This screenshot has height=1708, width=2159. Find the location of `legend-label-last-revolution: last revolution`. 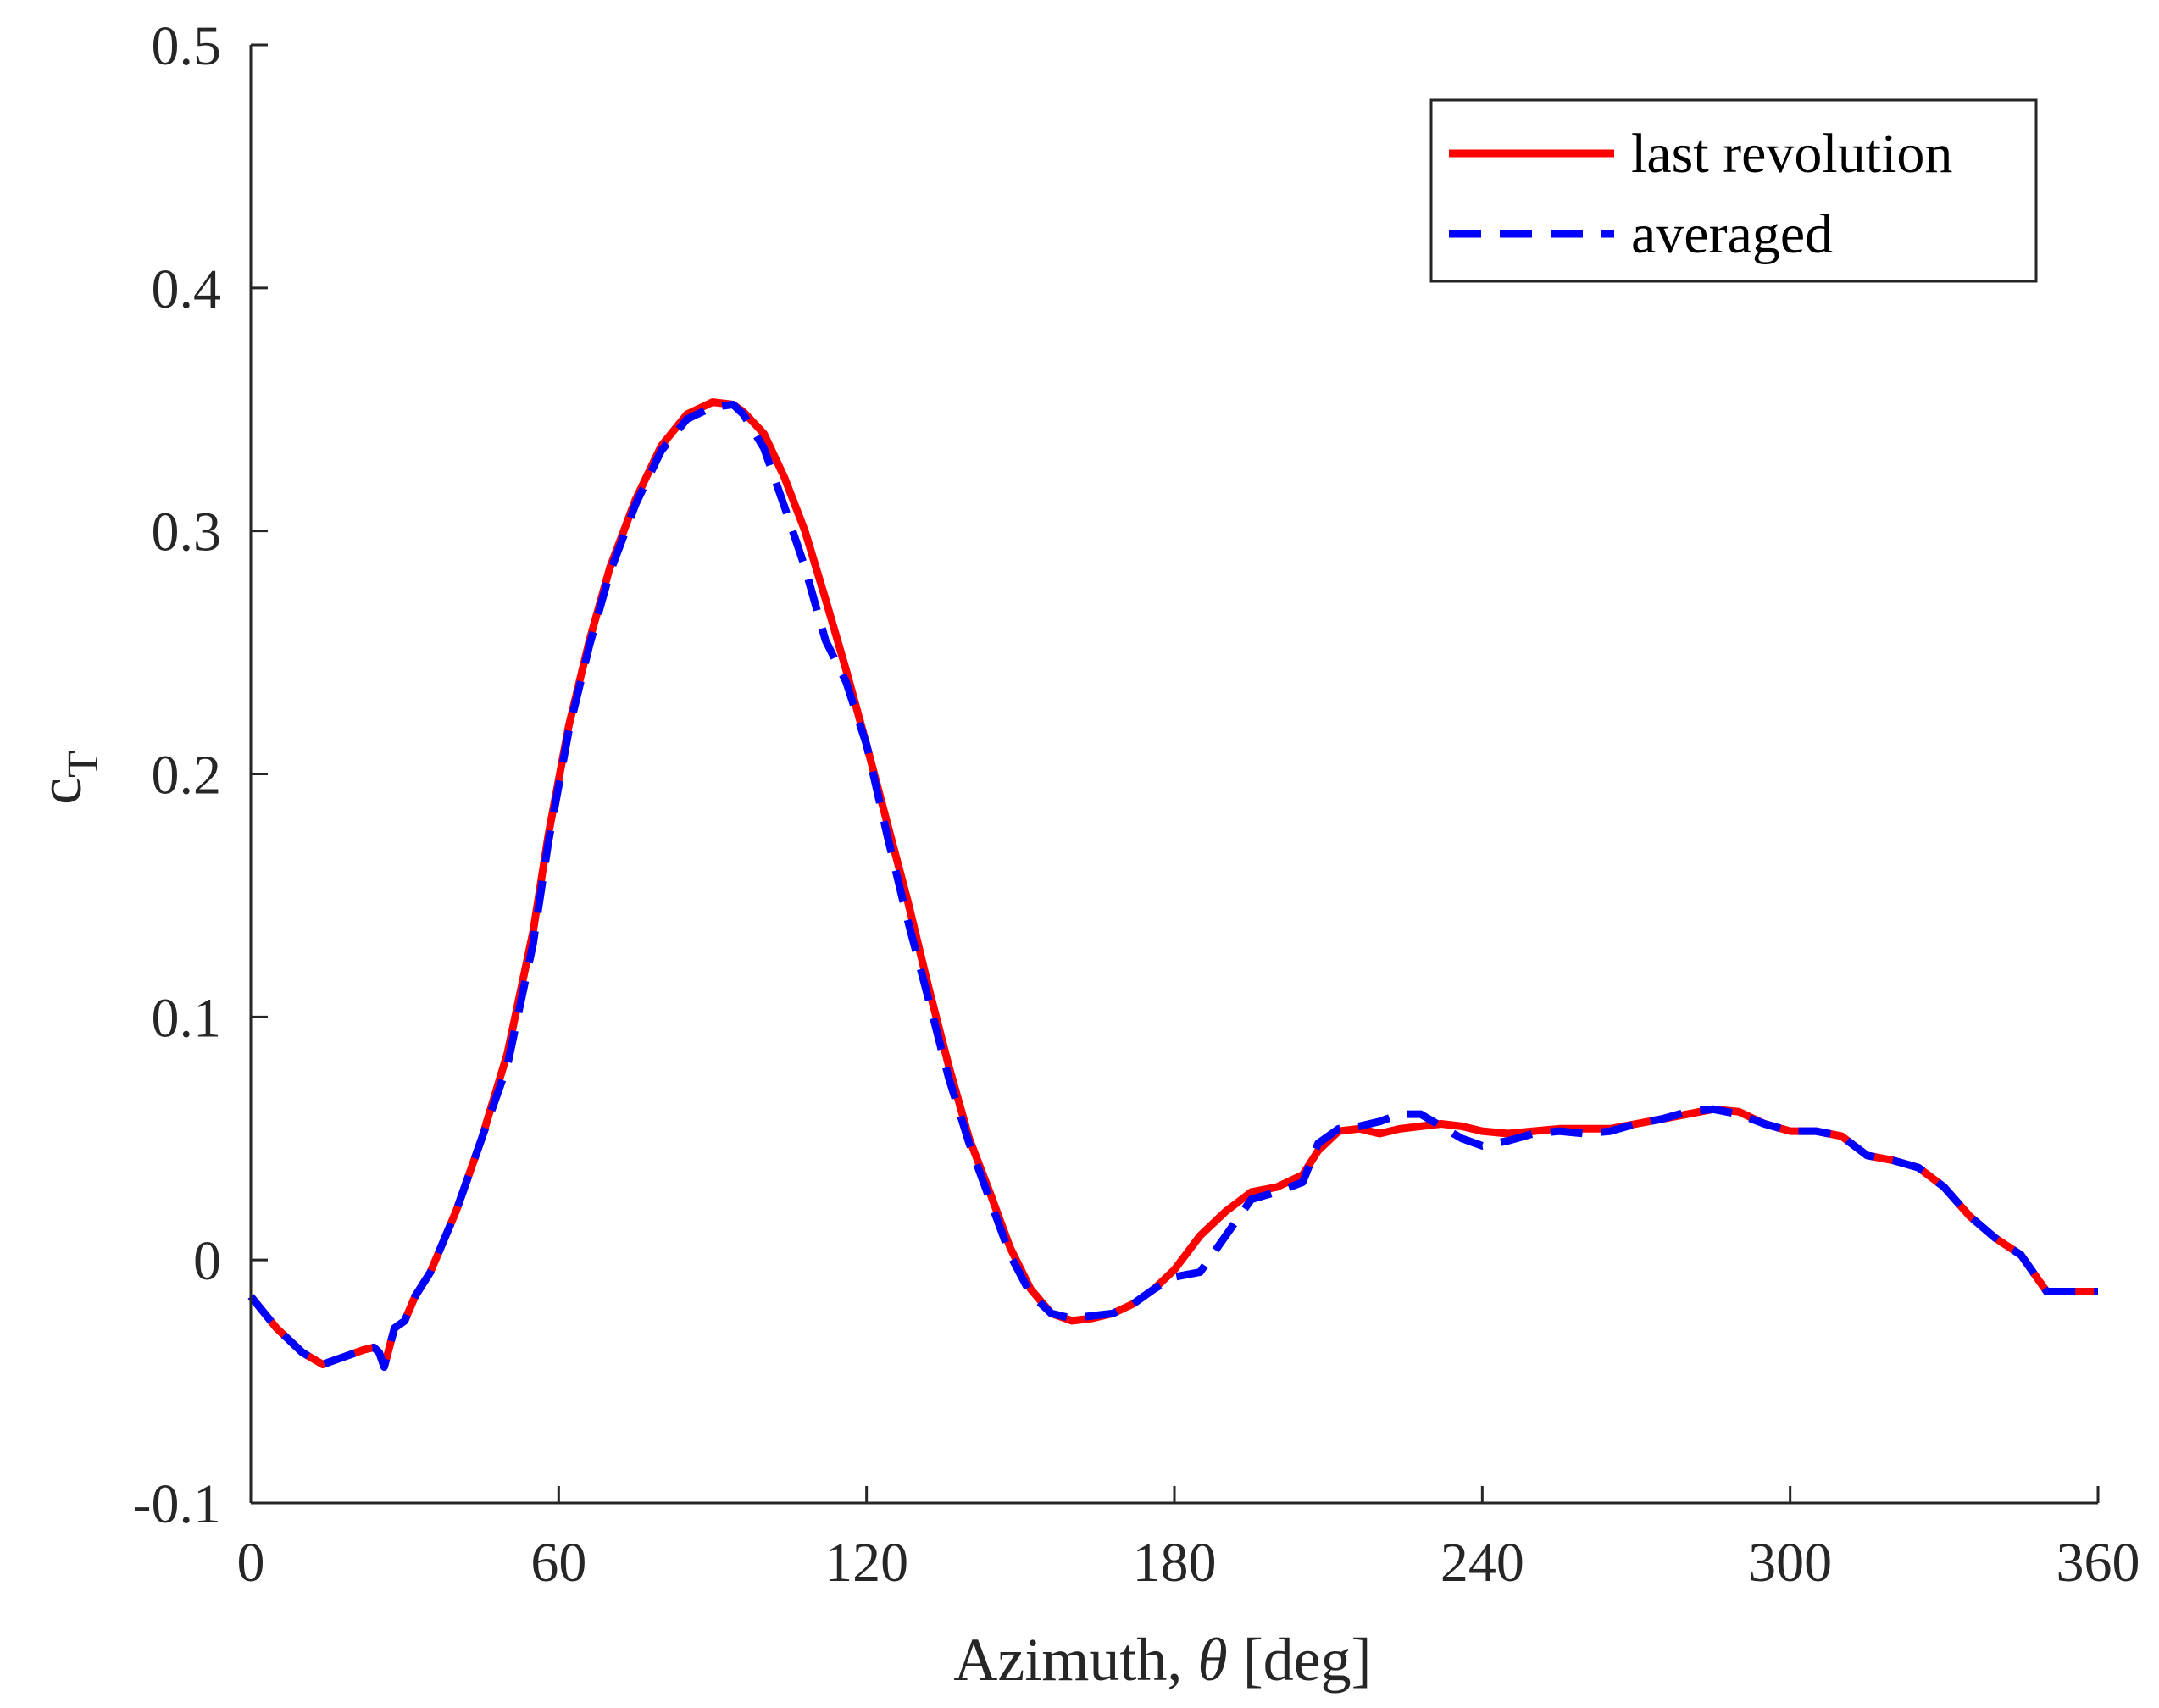

legend-label-last-revolution: last revolution is located at coordinates (1791, 154).